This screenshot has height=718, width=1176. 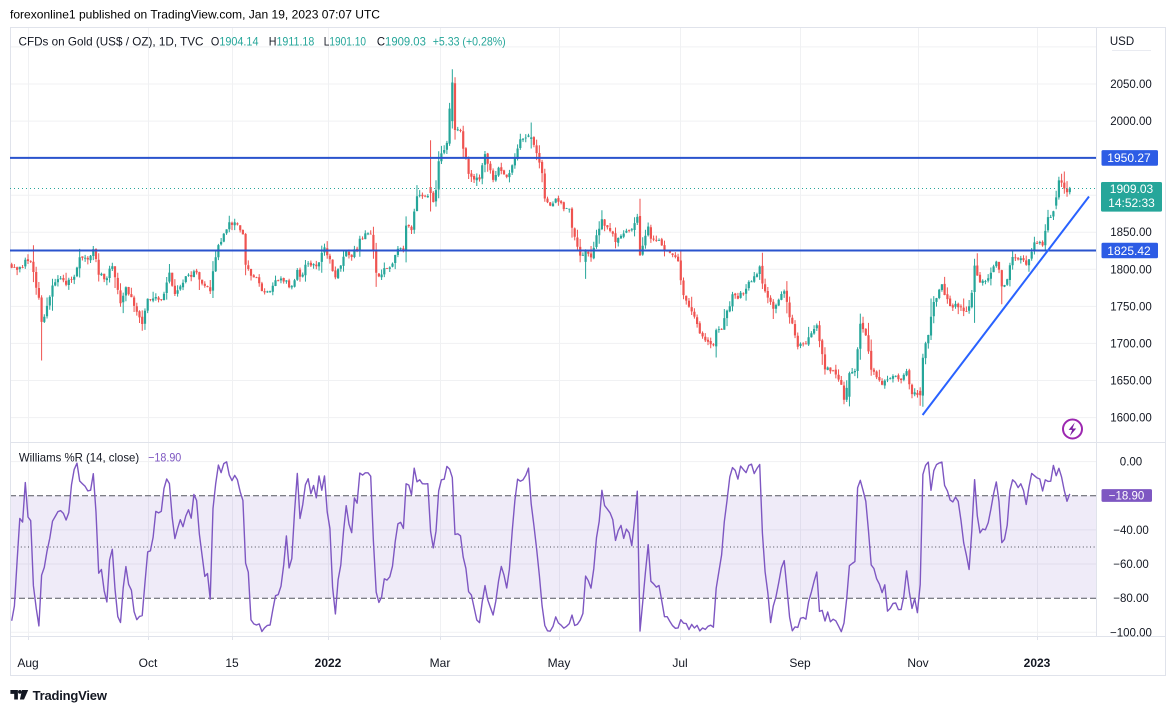 I want to click on svg-text: 2050.00, so click(x=1131, y=85).